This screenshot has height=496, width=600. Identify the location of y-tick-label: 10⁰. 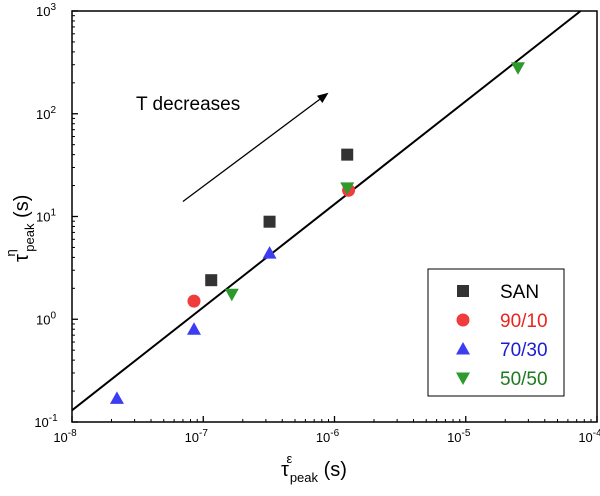
(46, 318).